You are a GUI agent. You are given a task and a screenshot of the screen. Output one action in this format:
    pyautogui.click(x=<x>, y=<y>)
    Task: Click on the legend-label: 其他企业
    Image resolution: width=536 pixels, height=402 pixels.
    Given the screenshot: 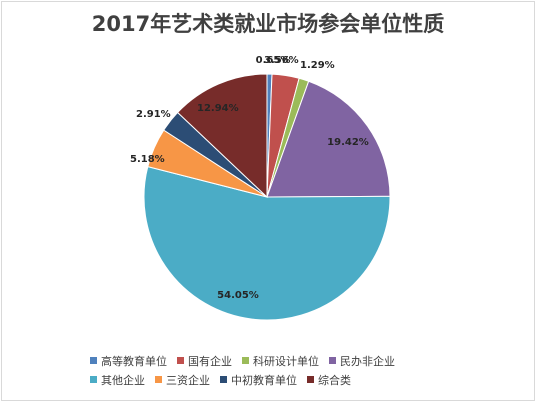 What is the action you would take?
    pyautogui.click(x=123, y=380)
    